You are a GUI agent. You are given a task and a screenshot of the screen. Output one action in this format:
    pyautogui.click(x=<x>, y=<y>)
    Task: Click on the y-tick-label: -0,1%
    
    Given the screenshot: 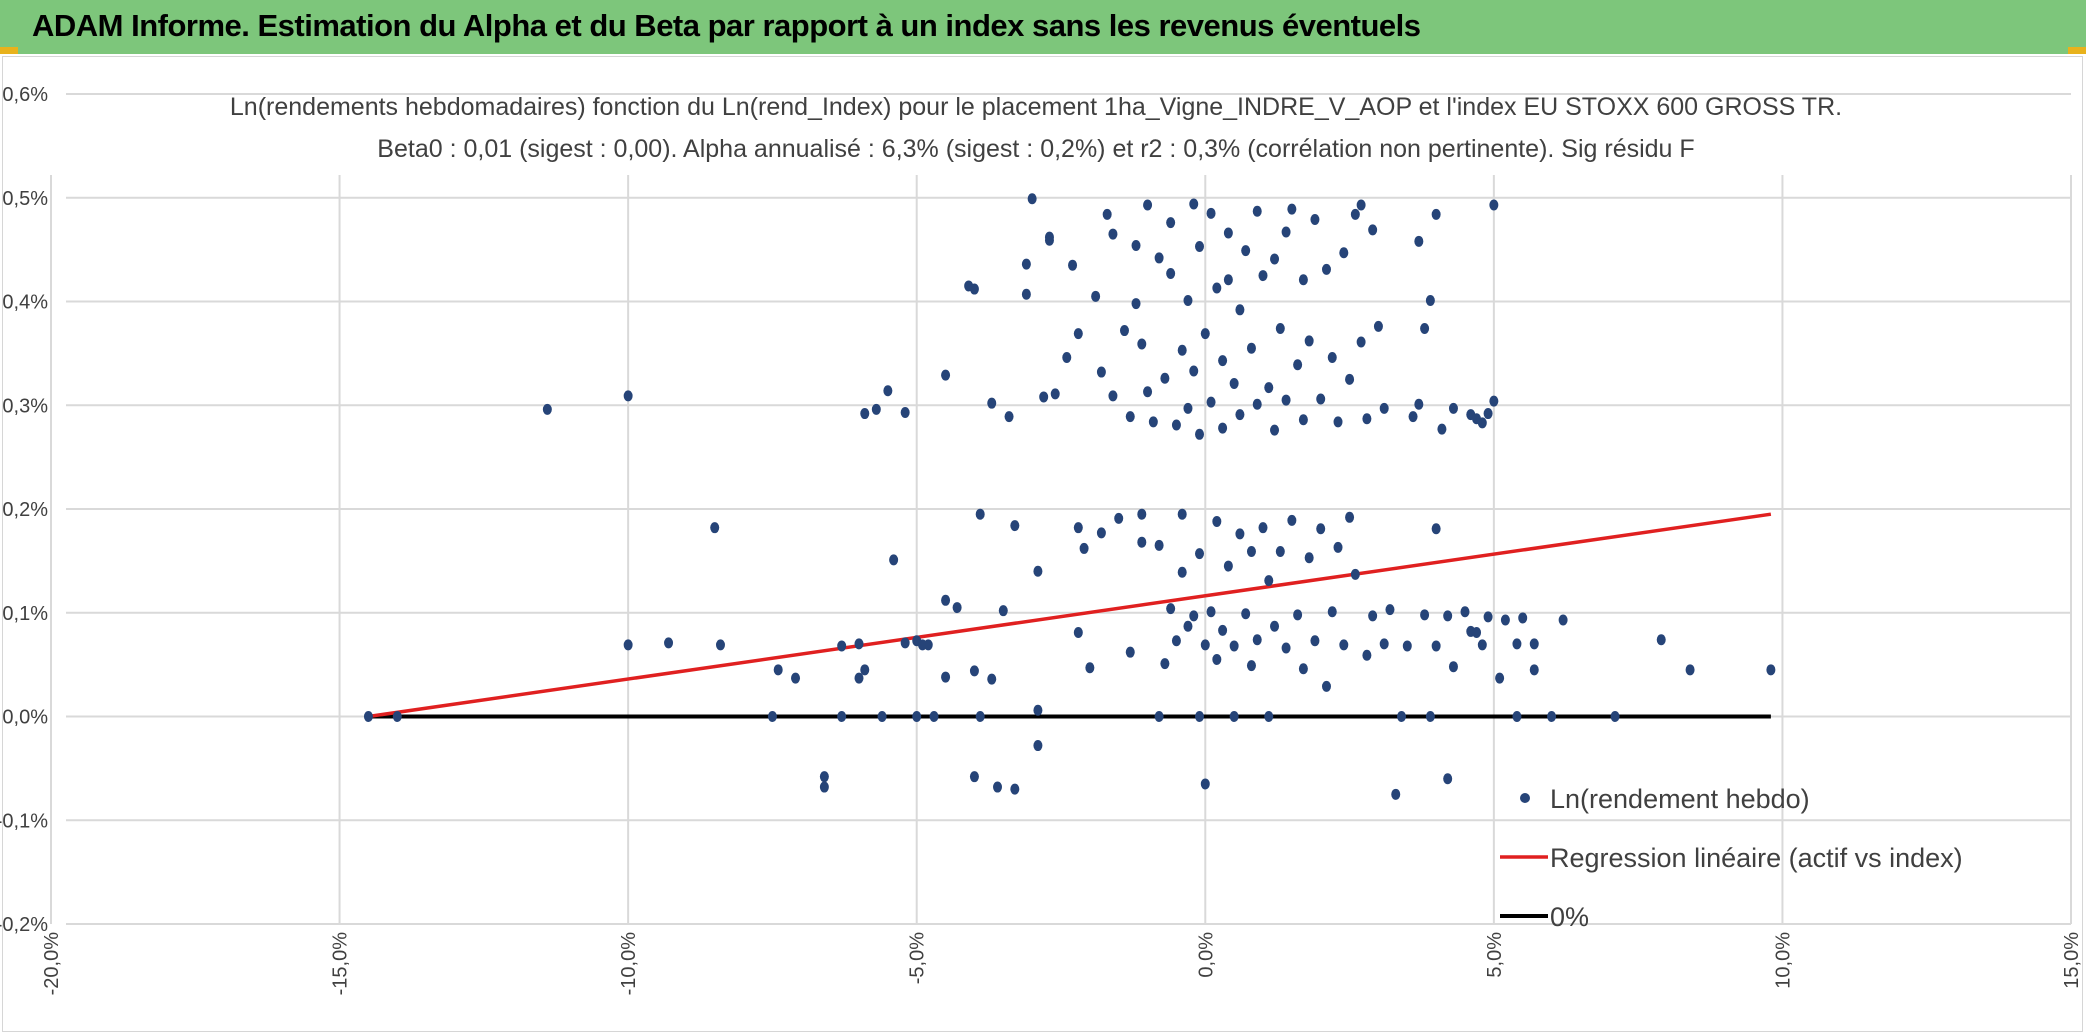 What is the action you would take?
    pyautogui.click(x=24, y=821)
    